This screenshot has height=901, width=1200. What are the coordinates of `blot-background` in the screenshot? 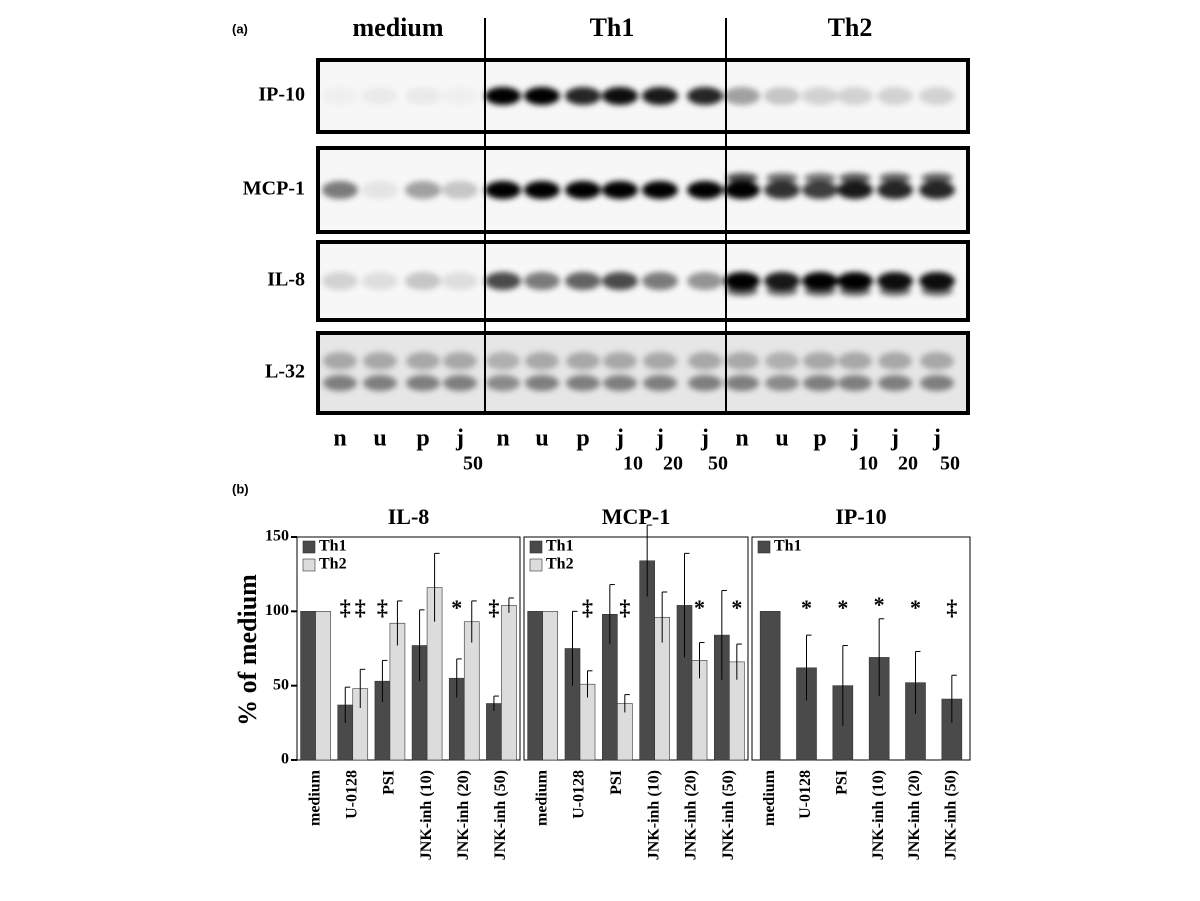 It's located at (643, 373).